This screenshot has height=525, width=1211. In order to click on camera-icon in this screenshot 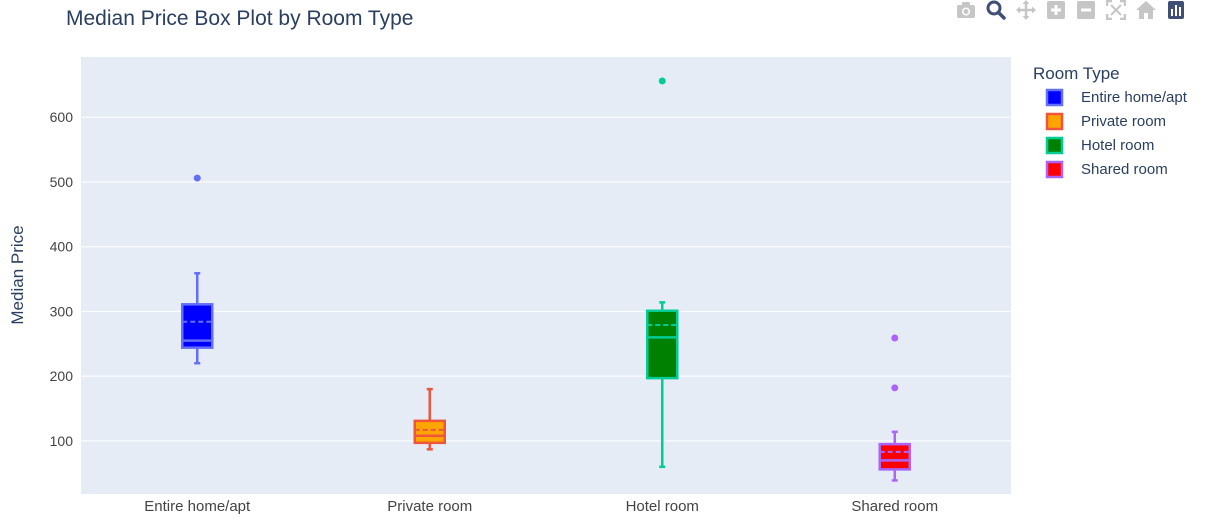, I will do `click(966, 10)`.